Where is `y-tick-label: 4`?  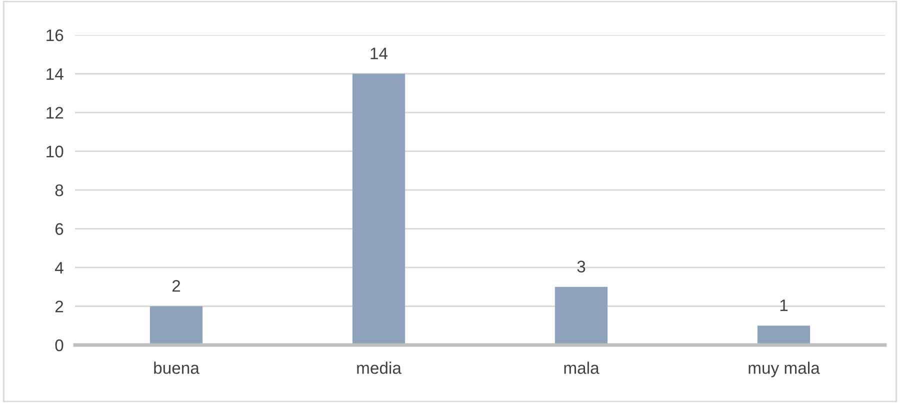
y-tick-label: 4 is located at coordinates (59, 268).